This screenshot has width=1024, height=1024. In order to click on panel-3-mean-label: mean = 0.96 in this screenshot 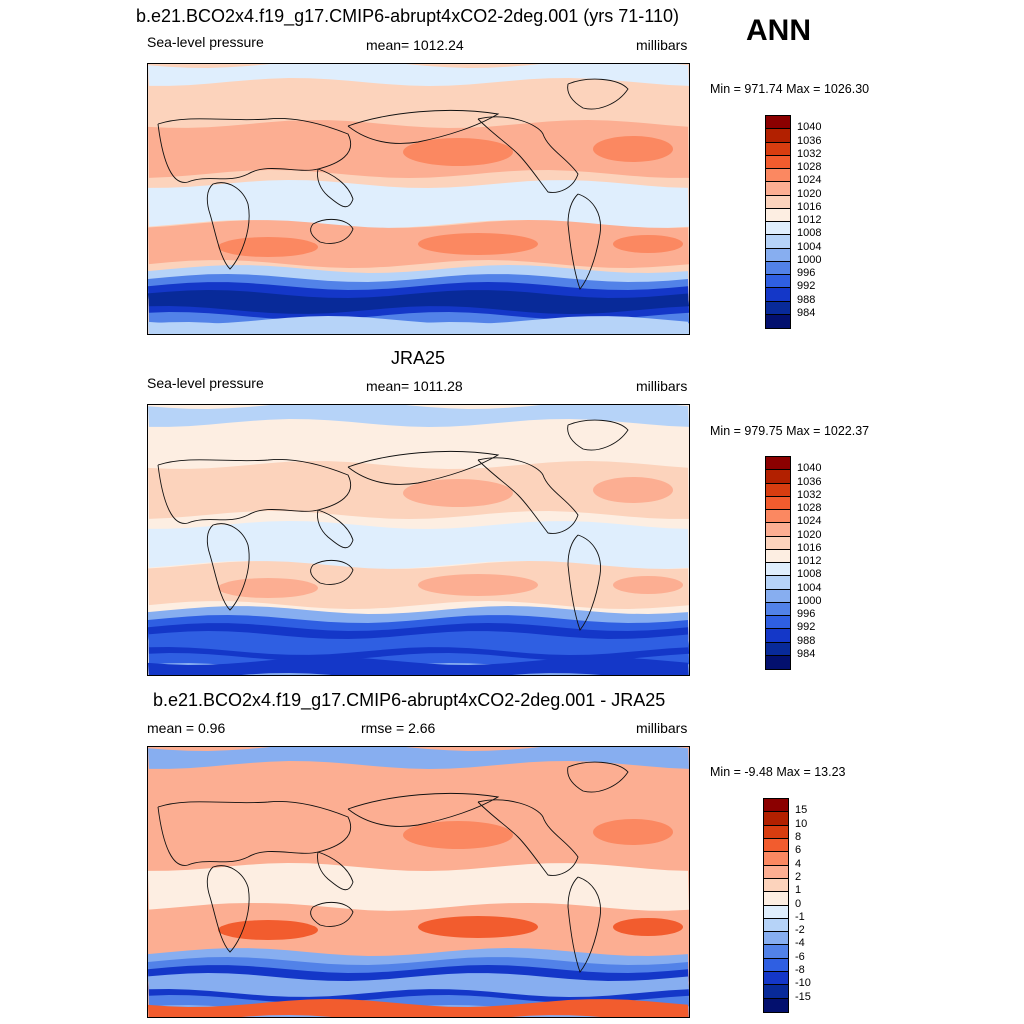, I will do `click(186, 728)`.